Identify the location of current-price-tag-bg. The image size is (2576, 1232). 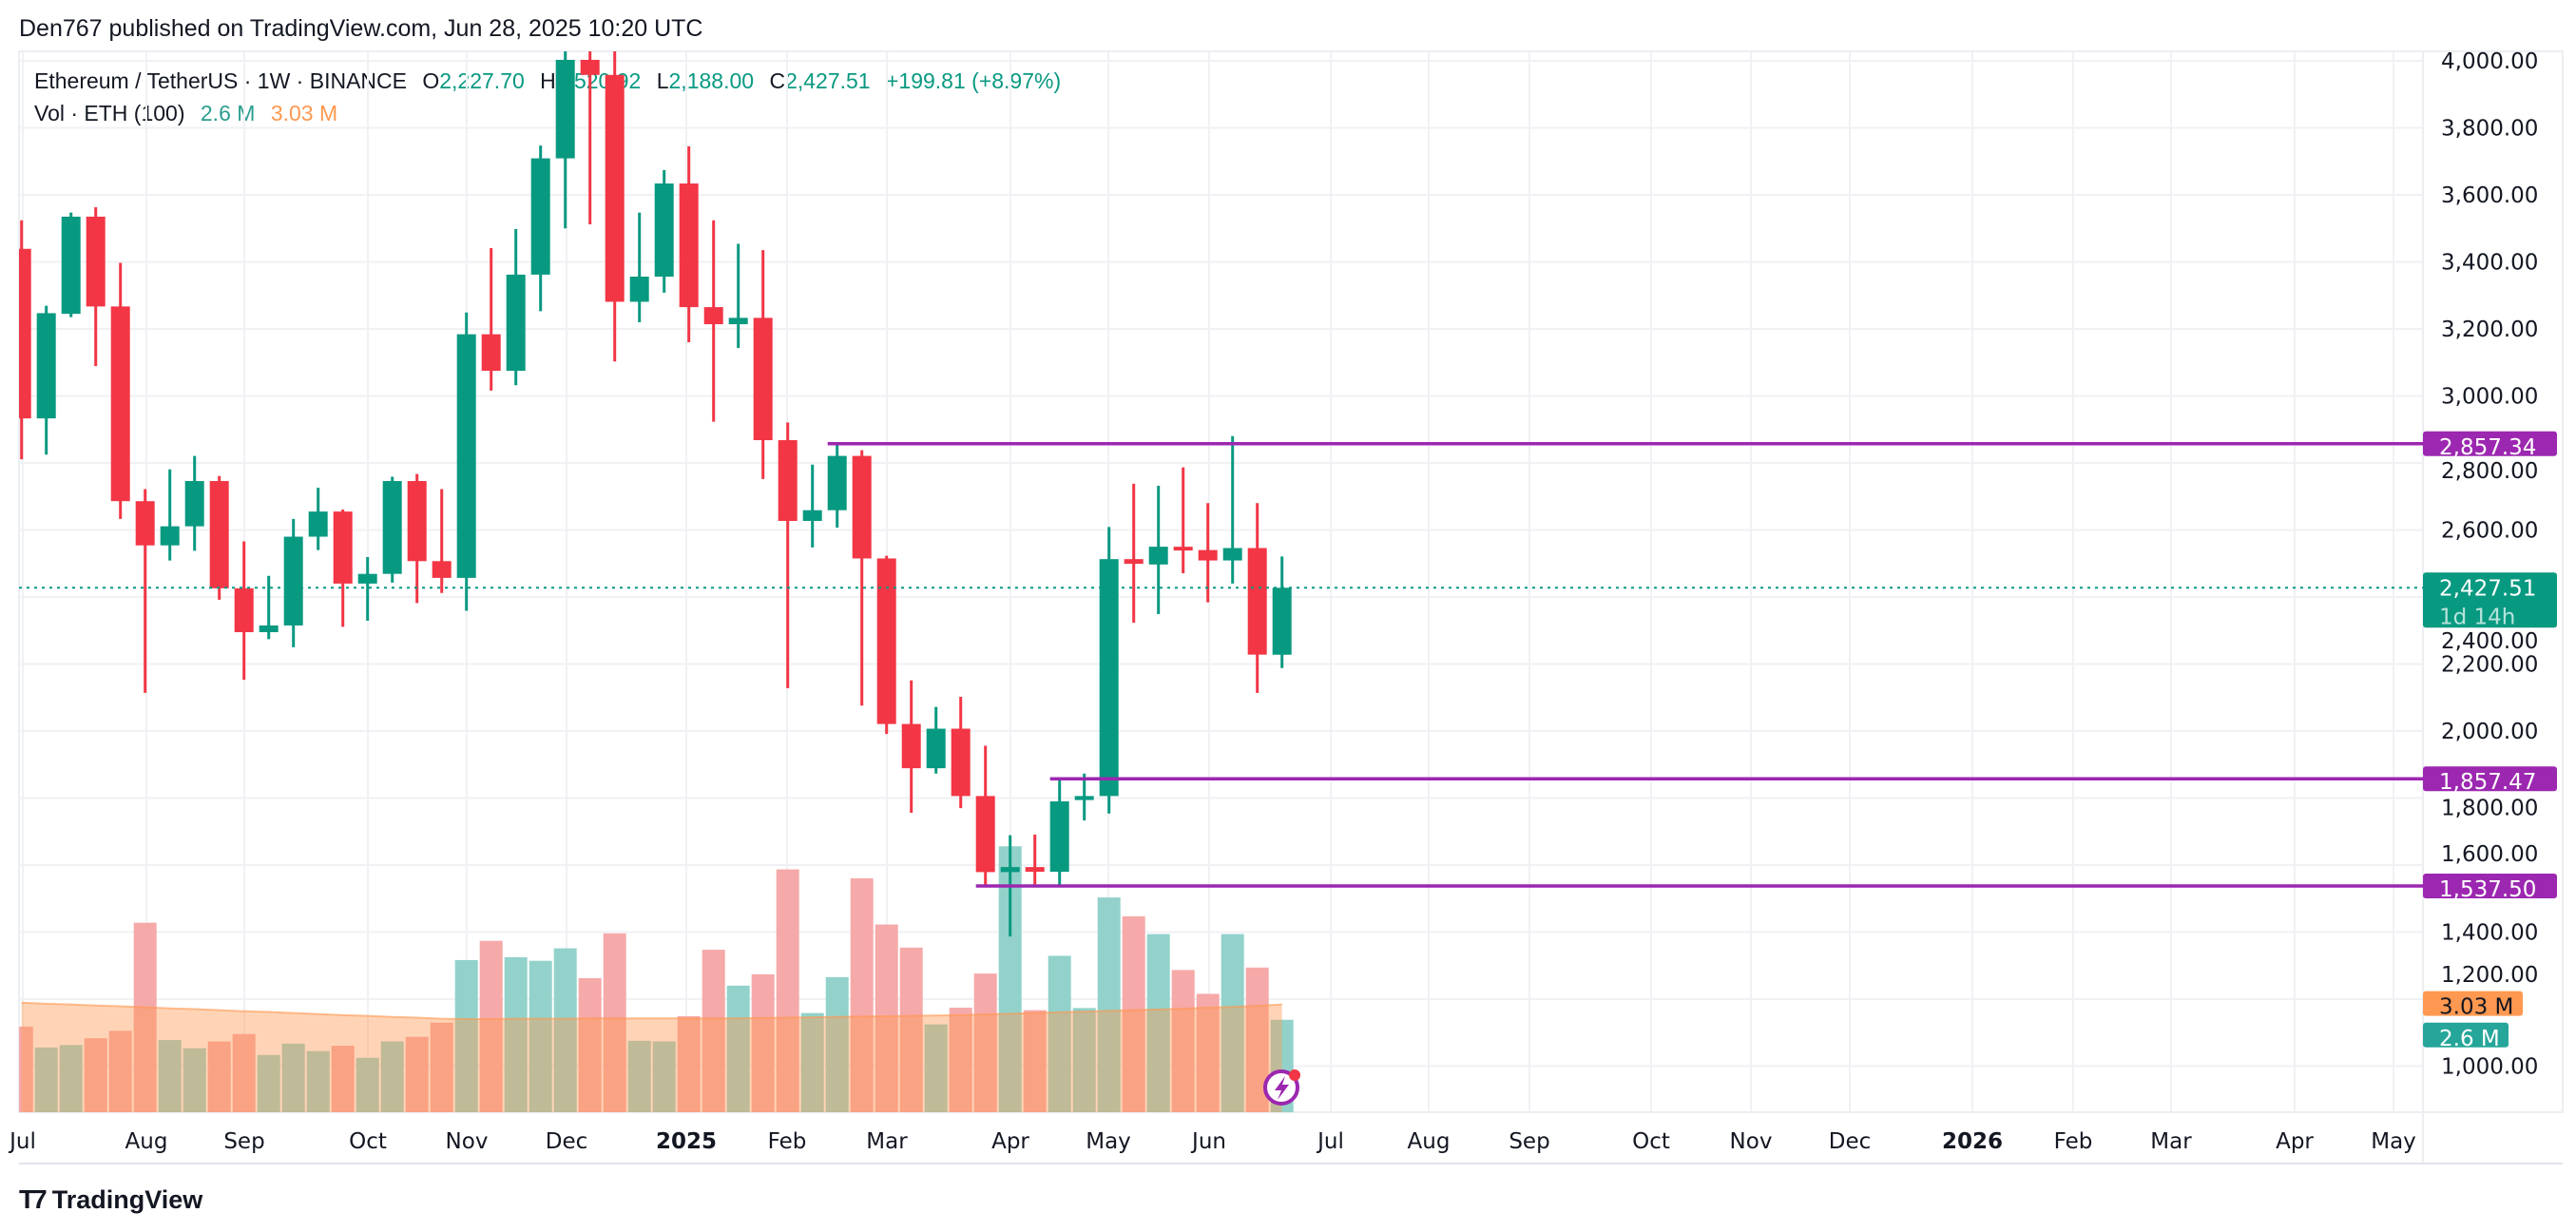
(2490, 600).